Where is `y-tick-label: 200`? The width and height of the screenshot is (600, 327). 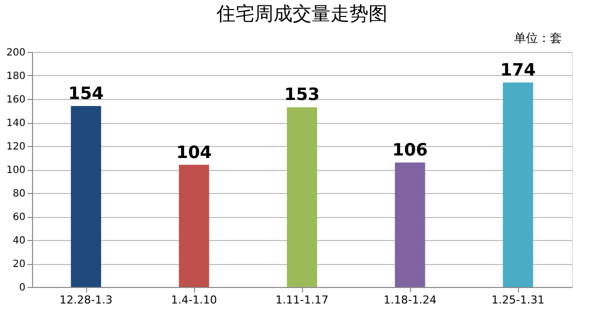 y-tick-label: 200 is located at coordinates (16, 53).